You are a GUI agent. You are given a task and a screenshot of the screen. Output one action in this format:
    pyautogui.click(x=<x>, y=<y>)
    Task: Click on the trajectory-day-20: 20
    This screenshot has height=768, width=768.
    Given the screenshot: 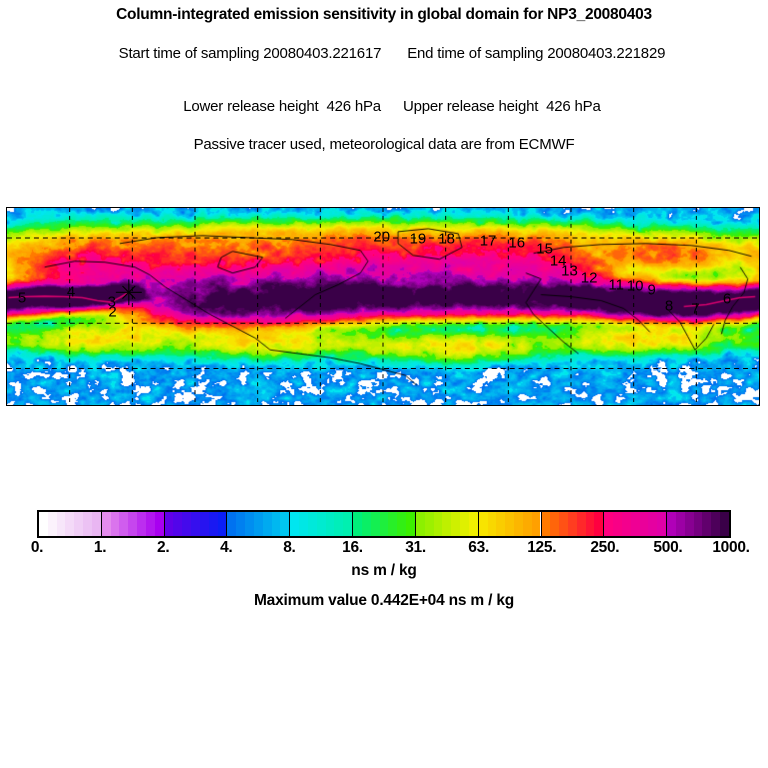 What is the action you would take?
    pyautogui.click(x=382, y=237)
    